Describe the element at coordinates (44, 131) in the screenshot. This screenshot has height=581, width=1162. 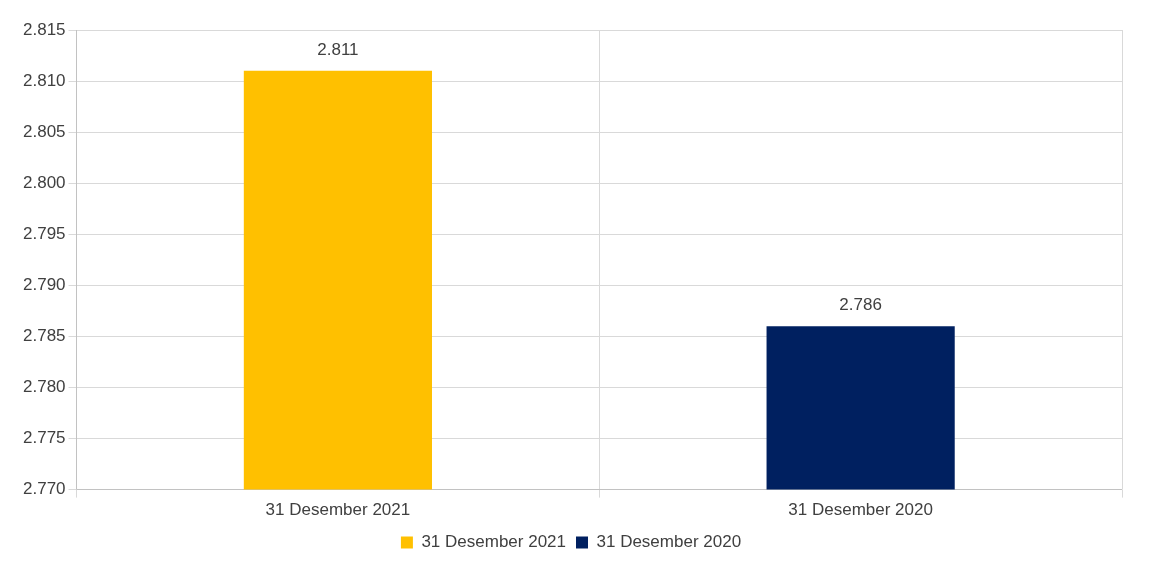
I see `y-tick-label: 2.805` at that location.